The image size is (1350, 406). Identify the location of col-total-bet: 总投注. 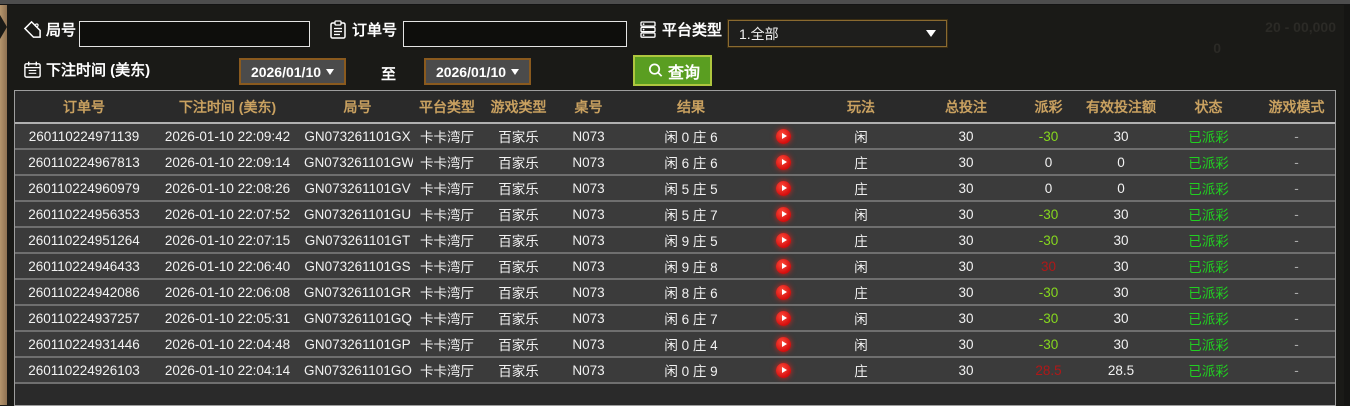
(966, 107).